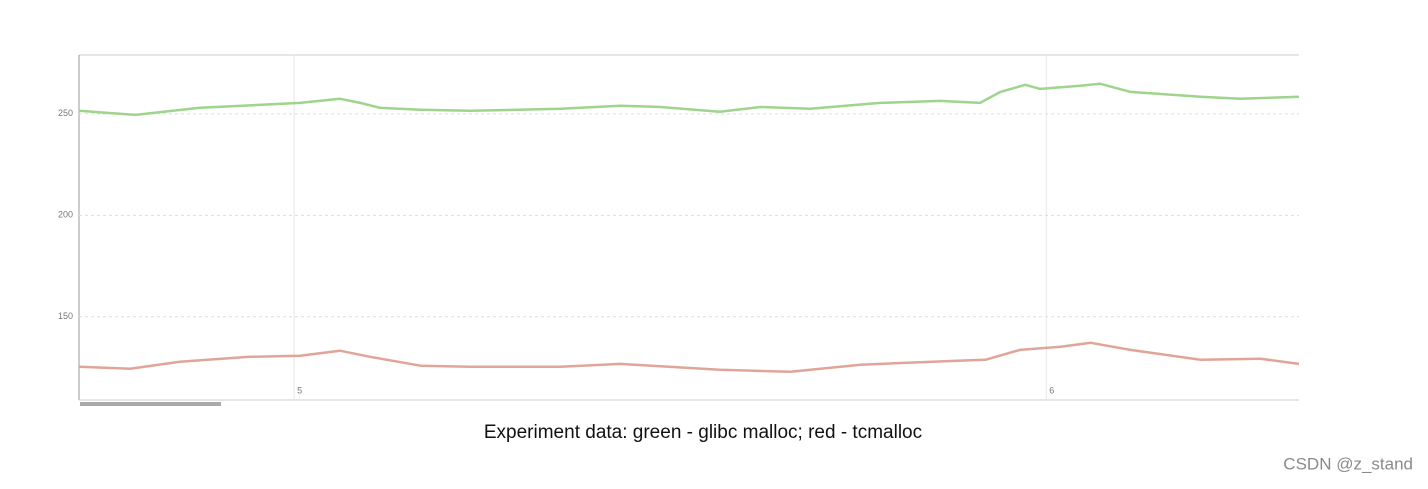 This screenshot has height=489, width=1428. Describe the element at coordinates (150, 404) in the screenshot. I see `scrollbar` at that location.